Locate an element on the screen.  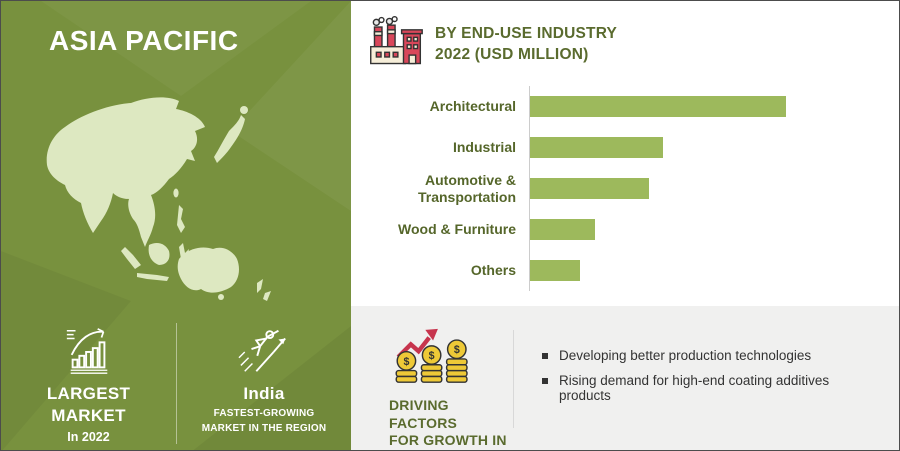
largest-market-badge: LARGEST MARKET In 2022 is located at coordinates (88, 383).